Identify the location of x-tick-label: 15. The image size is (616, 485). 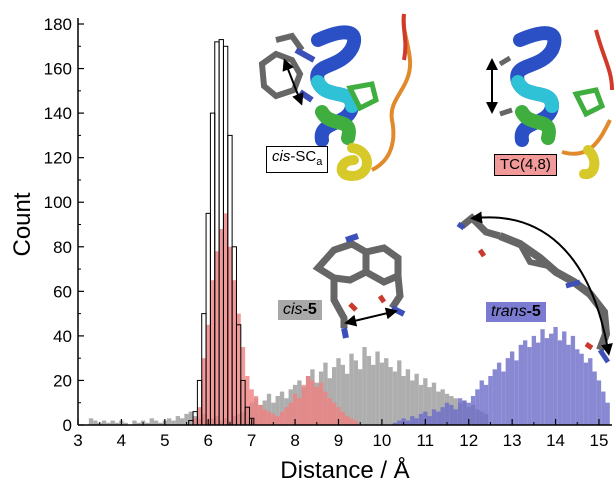
(599, 440).